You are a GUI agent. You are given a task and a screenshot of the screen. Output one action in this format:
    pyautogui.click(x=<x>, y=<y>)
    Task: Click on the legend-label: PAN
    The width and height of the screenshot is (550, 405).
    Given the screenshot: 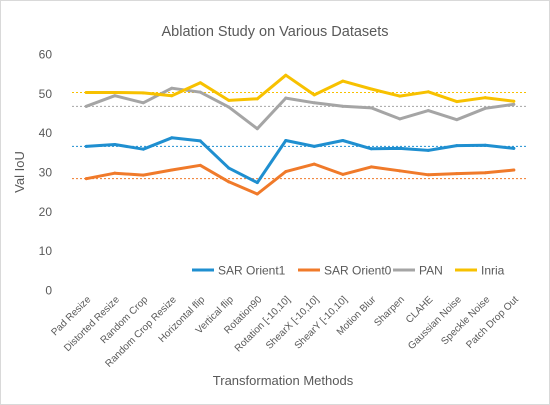 What is the action you would take?
    pyautogui.click(x=431, y=271)
    